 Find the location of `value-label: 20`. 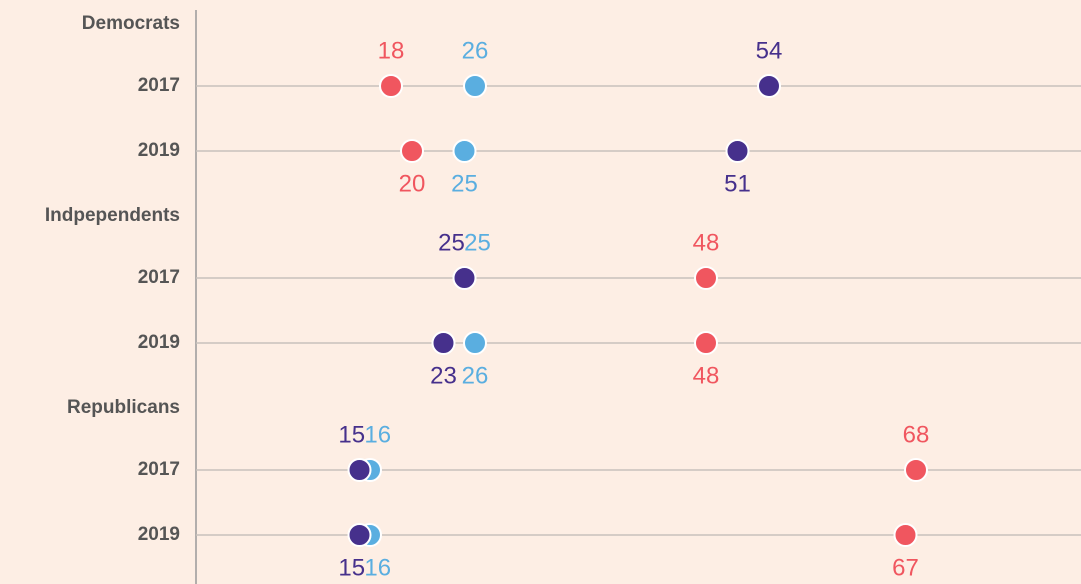

value-label: 20 is located at coordinates (412, 183).